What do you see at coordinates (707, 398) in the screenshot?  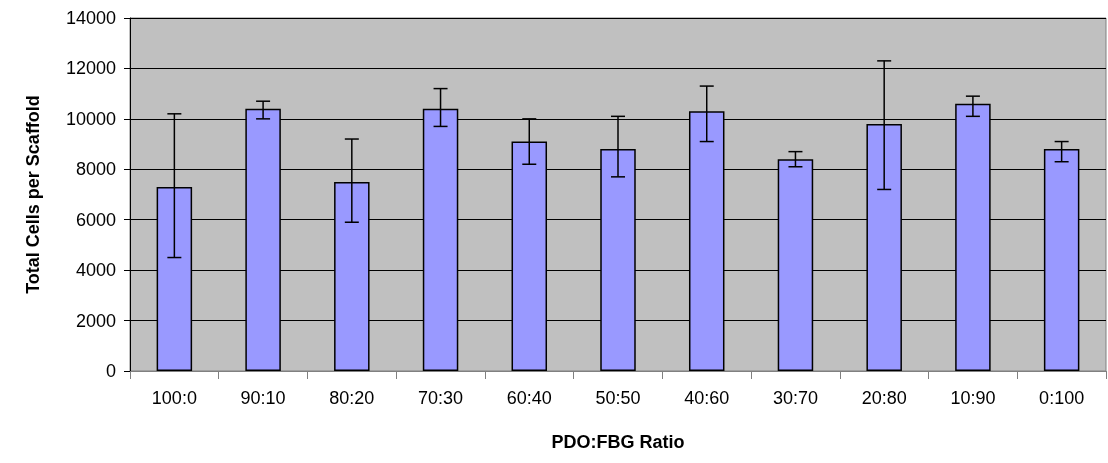 I see `x-tick-label: 40:60` at bounding box center [707, 398].